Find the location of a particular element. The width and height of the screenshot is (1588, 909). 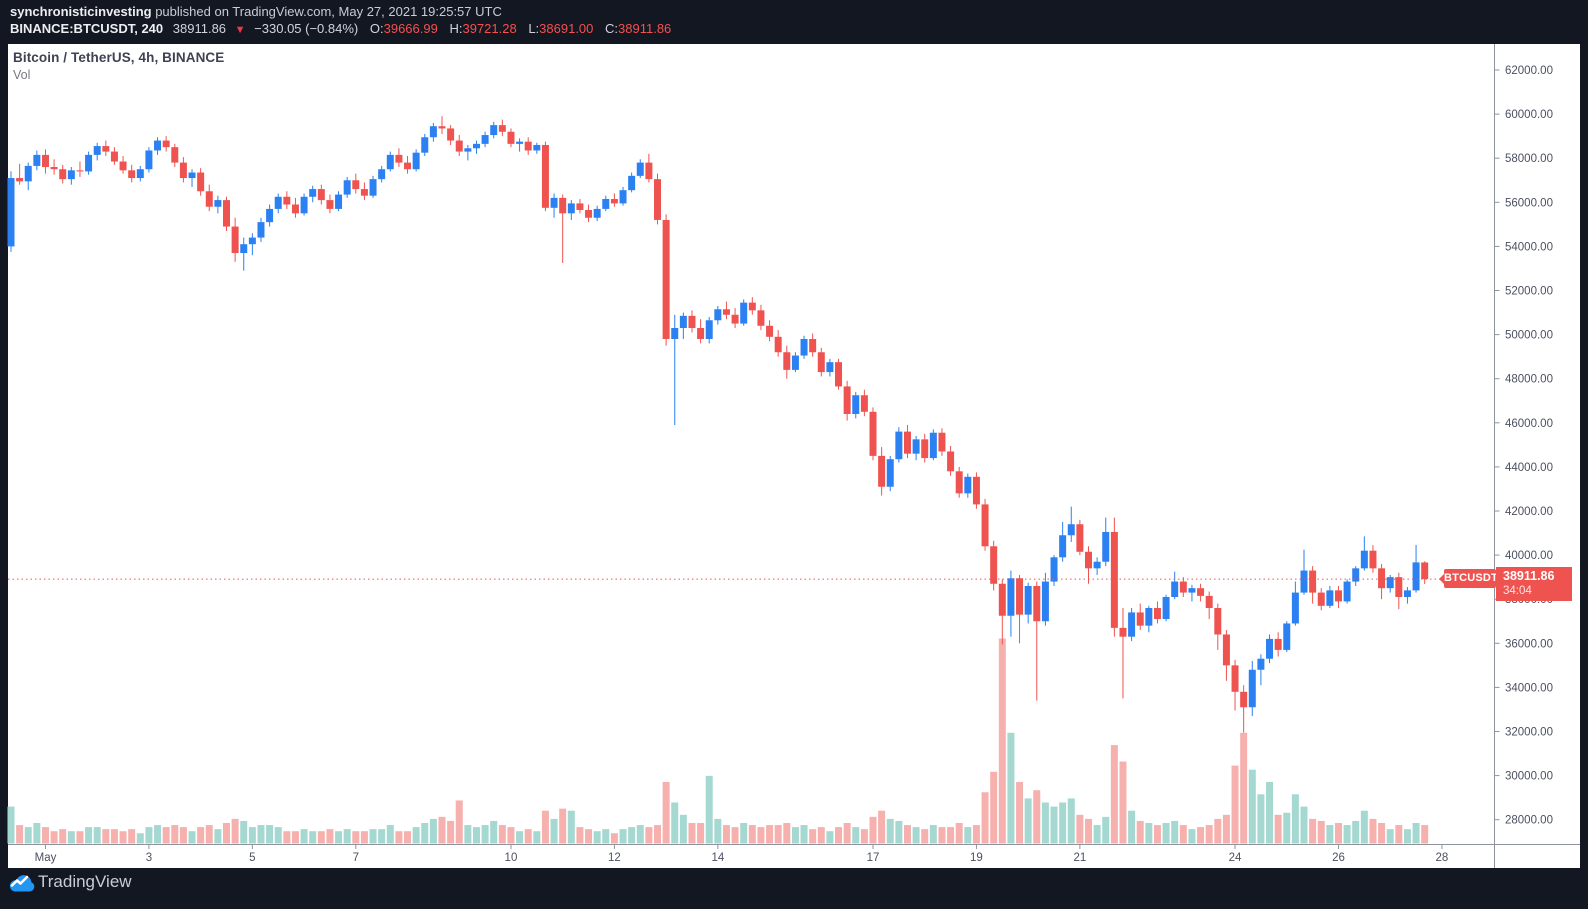

price-tick-label: 60000.00 is located at coordinates (1529, 115).